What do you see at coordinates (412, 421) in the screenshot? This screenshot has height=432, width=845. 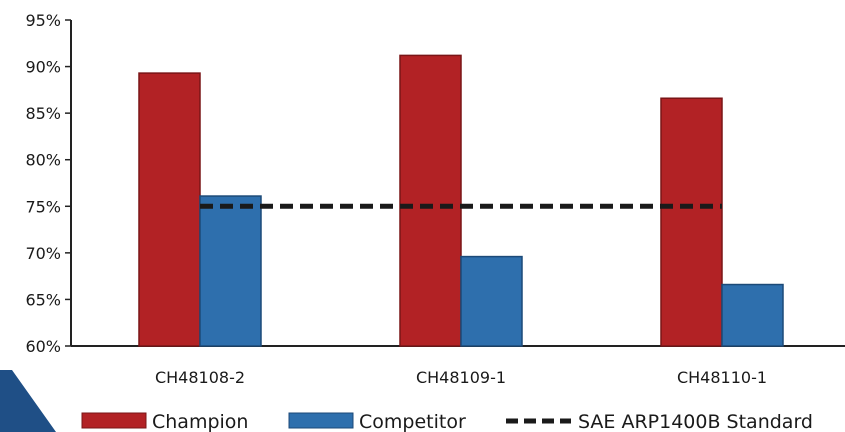 I see `legend-label-competitor: Competitor` at bounding box center [412, 421].